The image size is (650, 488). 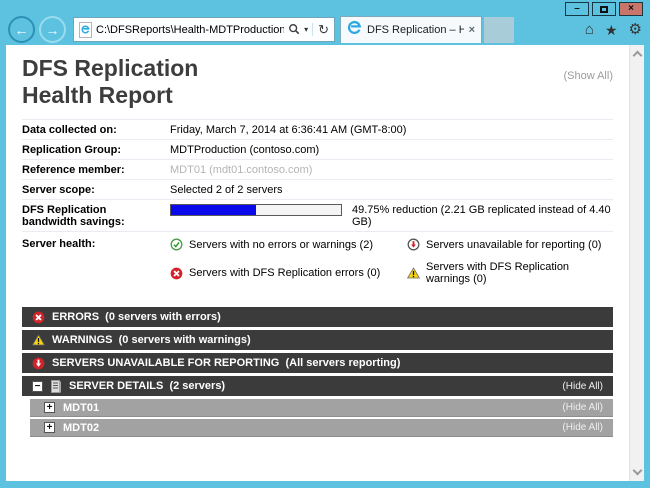 What do you see at coordinates (56, 386) in the screenshot?
I see `server-icon` at bounding box center [56, 386].